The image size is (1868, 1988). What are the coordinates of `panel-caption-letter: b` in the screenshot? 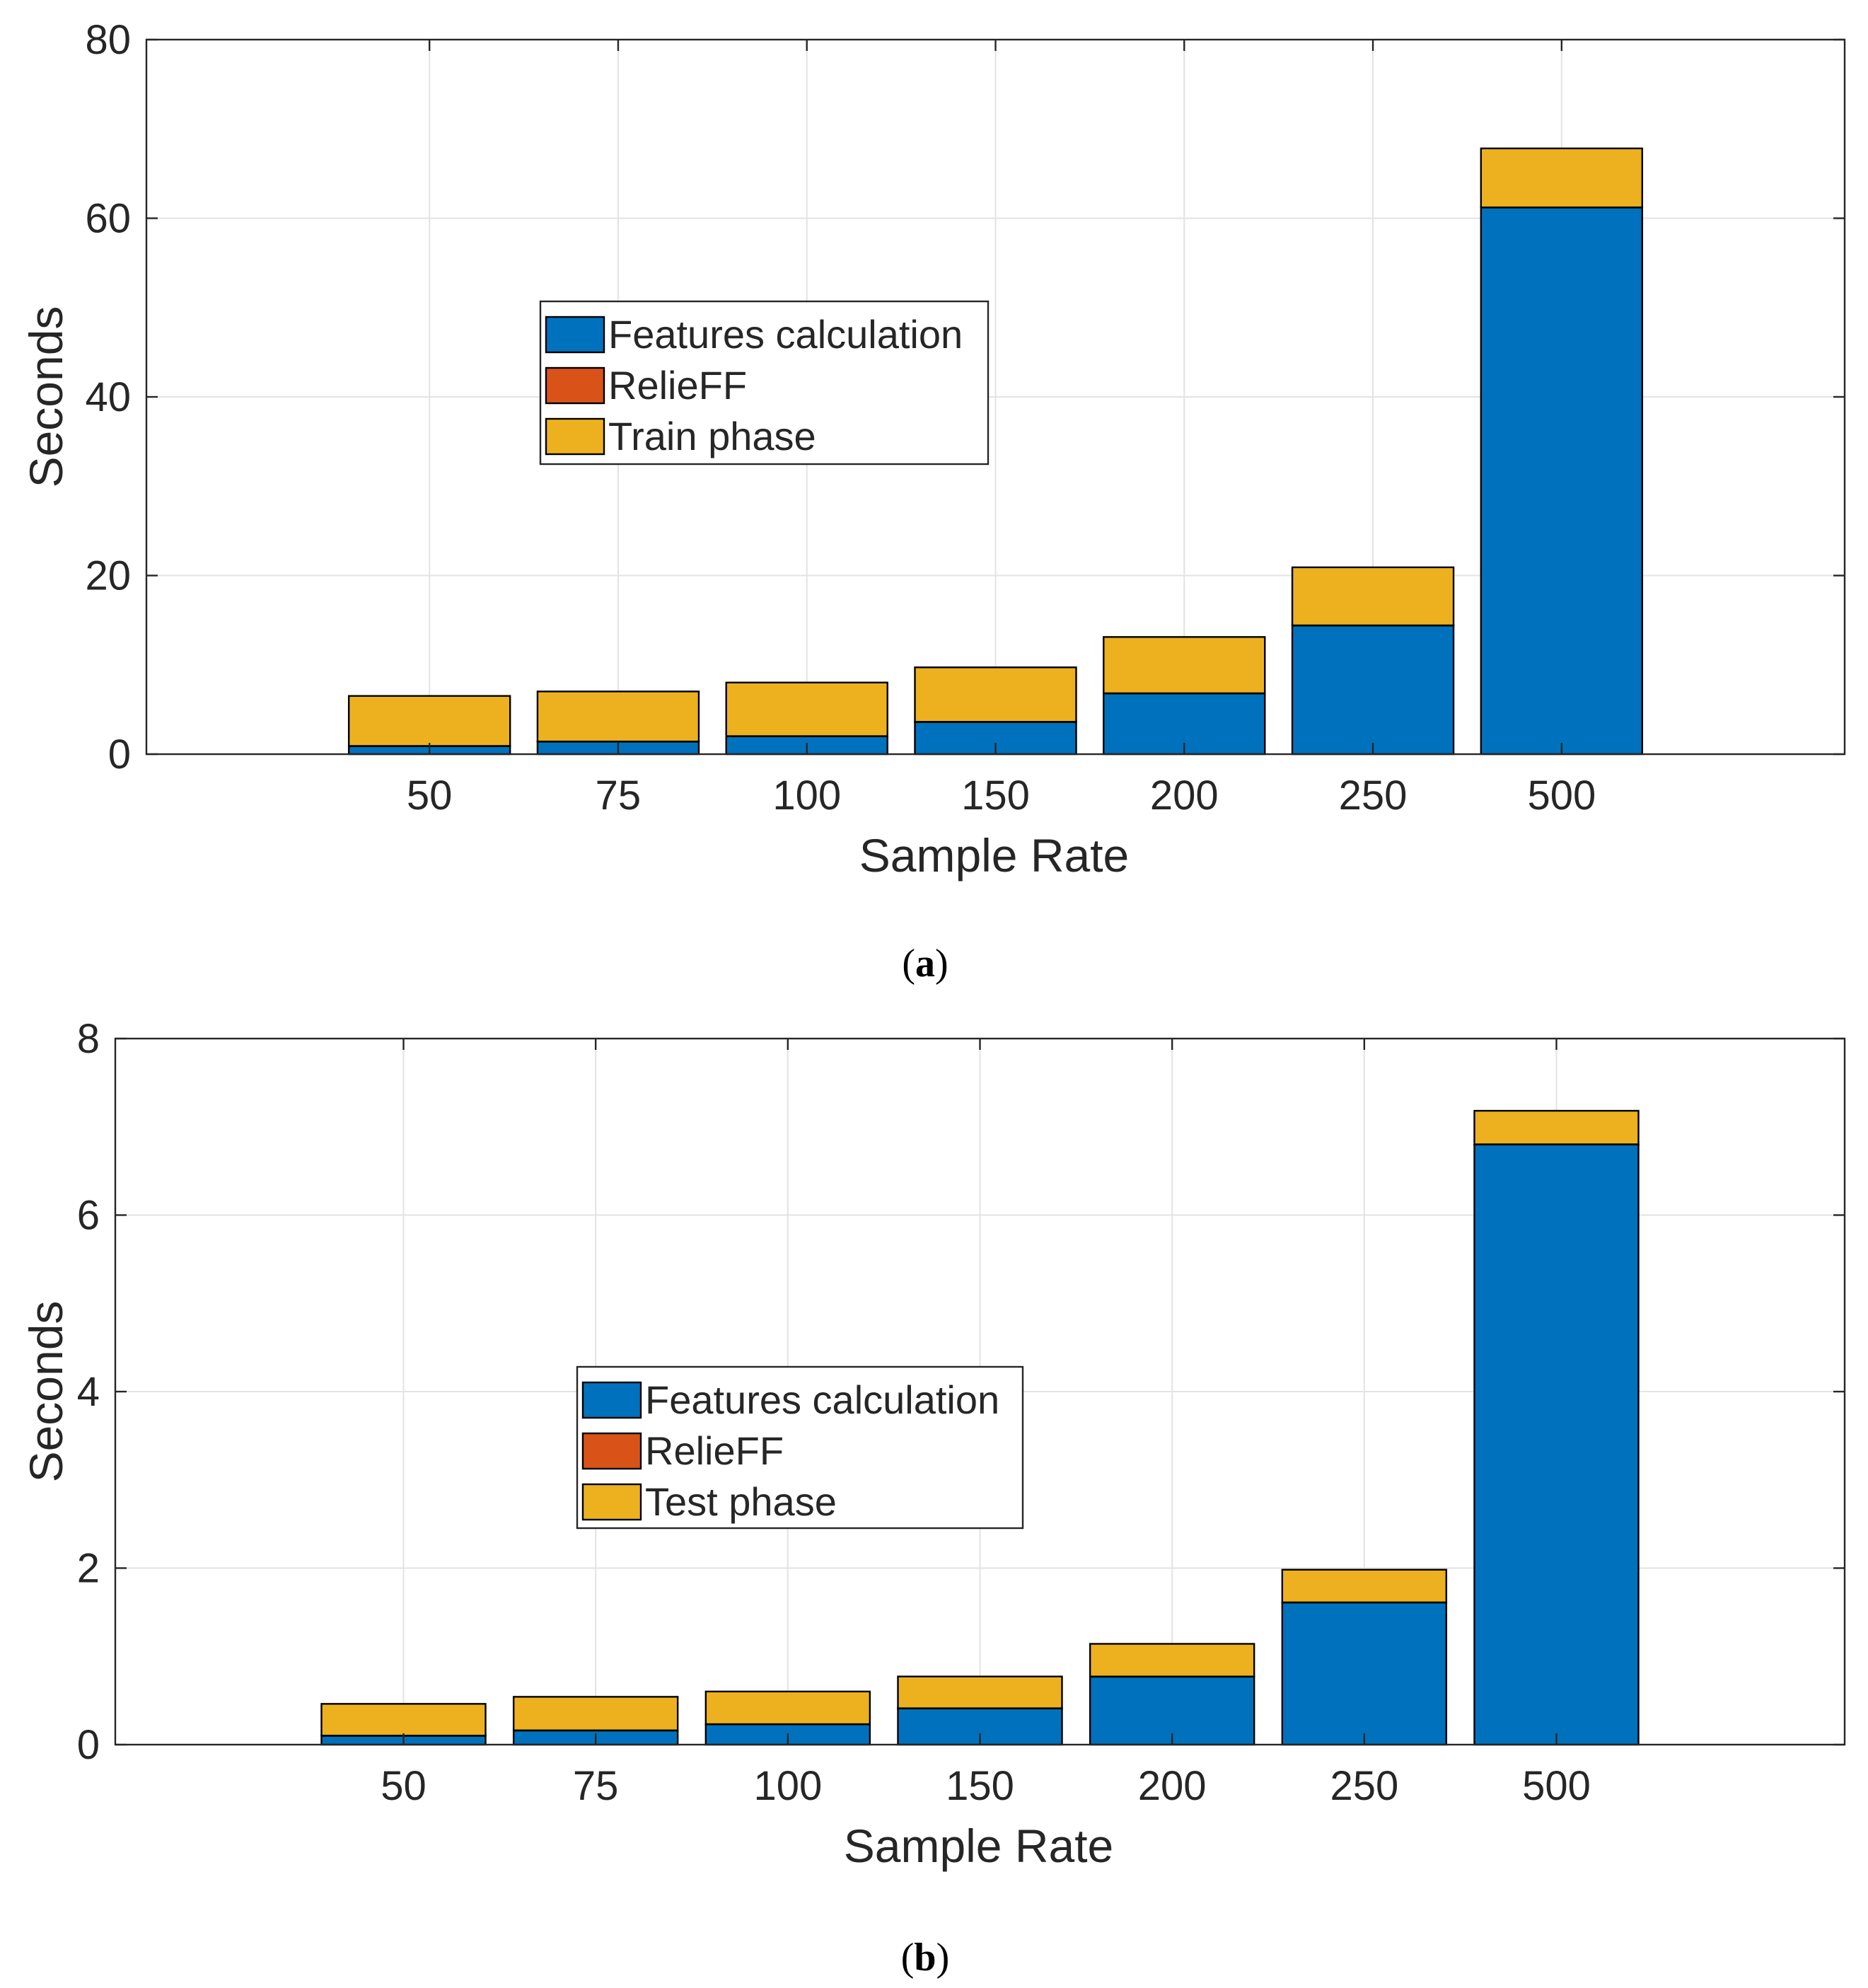 It's located at (925, 1958).